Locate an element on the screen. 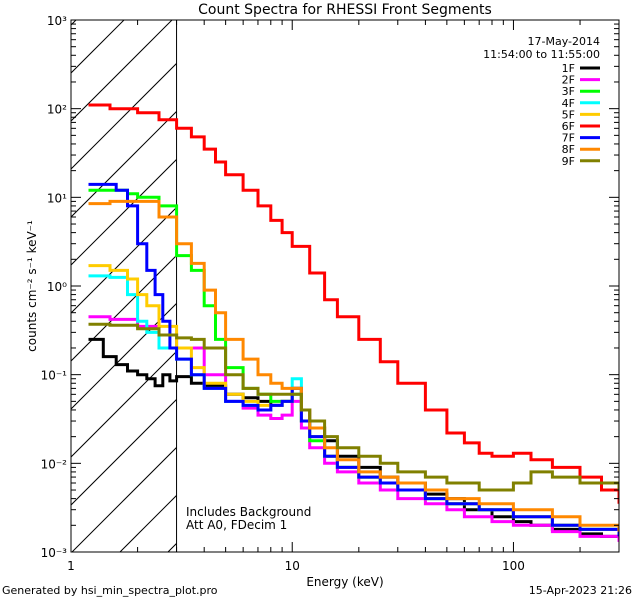 The image size is (640, 600). y-axis-label: counts cm⁻² s⁻¹ keV⁻¹ is located at coordinates (32, 286).